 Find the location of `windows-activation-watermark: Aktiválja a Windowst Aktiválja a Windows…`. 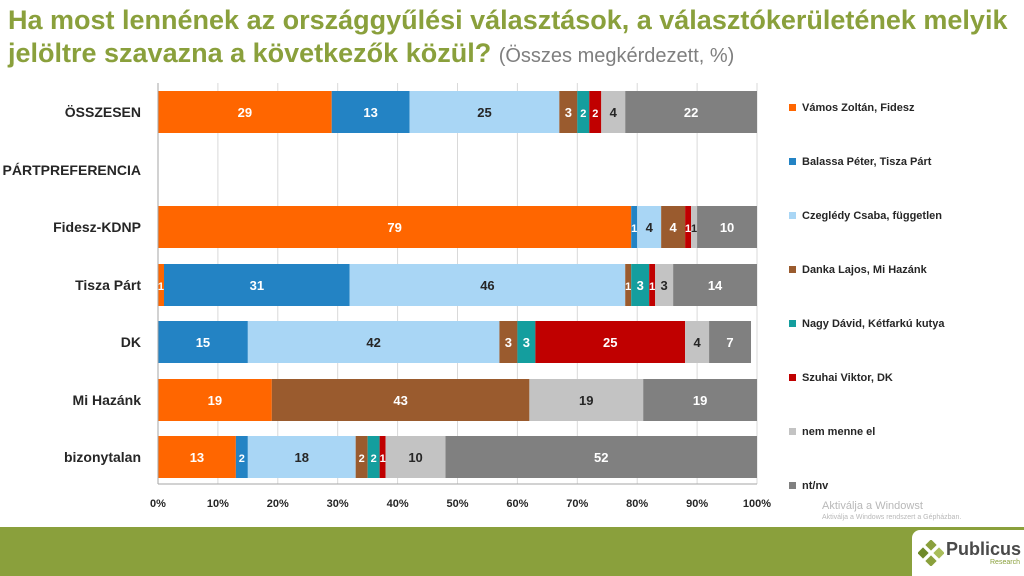

windows-activation-watermark: Aktiválja a Windowst Aktiválja a Windows… is located at coordinates (891, 512).